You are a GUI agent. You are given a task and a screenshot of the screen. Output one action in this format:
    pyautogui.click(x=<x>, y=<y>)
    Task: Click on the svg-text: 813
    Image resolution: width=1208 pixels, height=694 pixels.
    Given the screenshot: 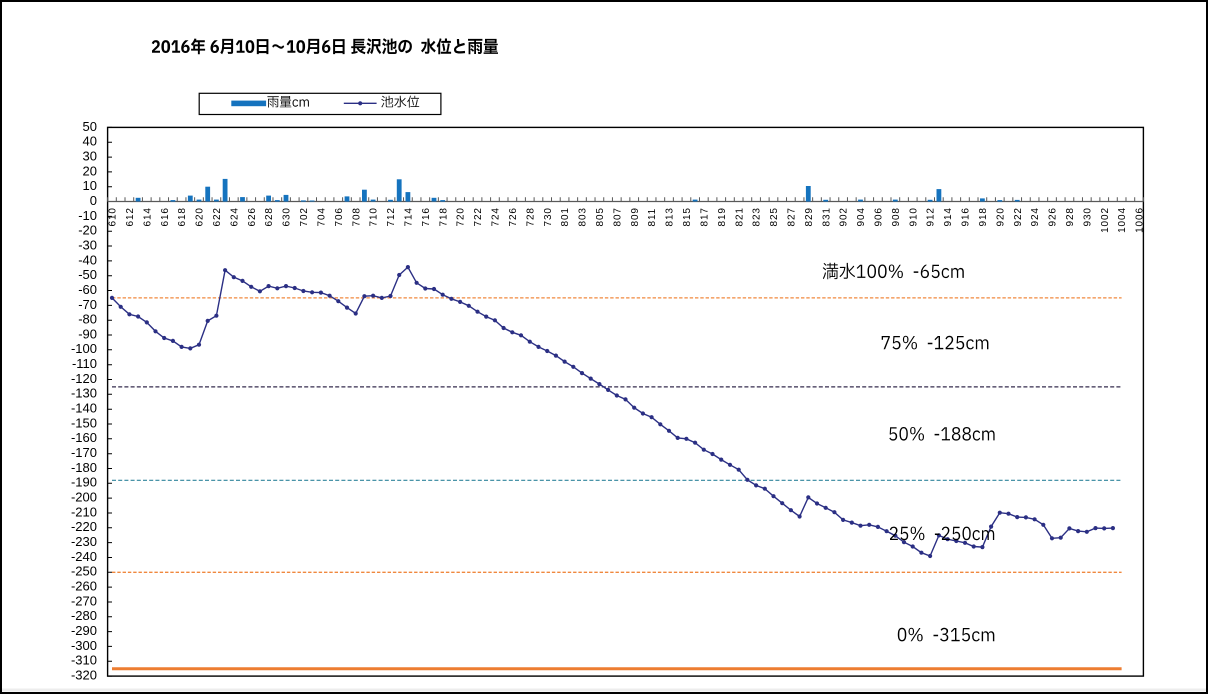 What is the action you would take?
    pyautogui.click(x=670, y=216)
    